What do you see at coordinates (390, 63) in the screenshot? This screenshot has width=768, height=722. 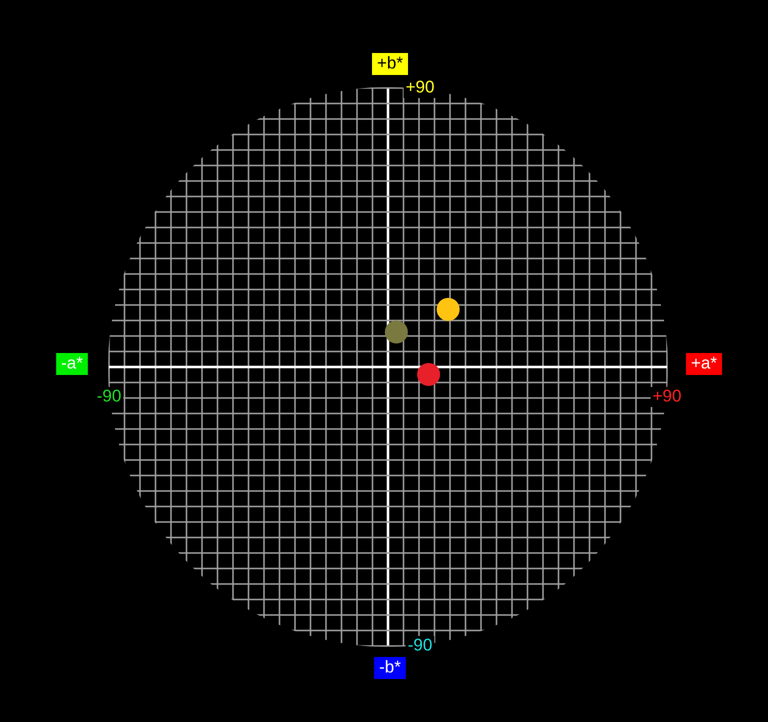 I see `text: +b*` at bounding box center [390, 63].